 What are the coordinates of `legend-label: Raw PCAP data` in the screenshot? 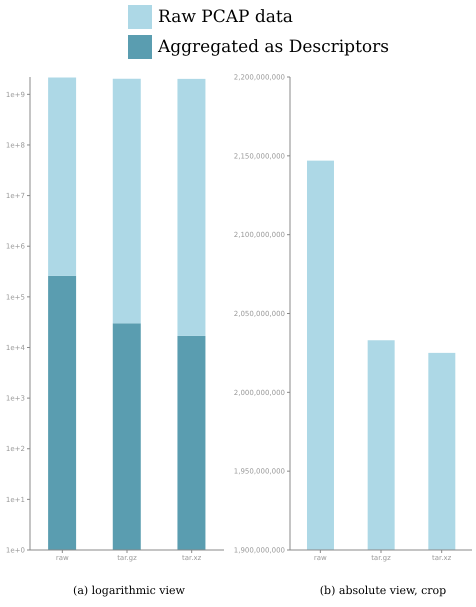 It's located at (225, 17).